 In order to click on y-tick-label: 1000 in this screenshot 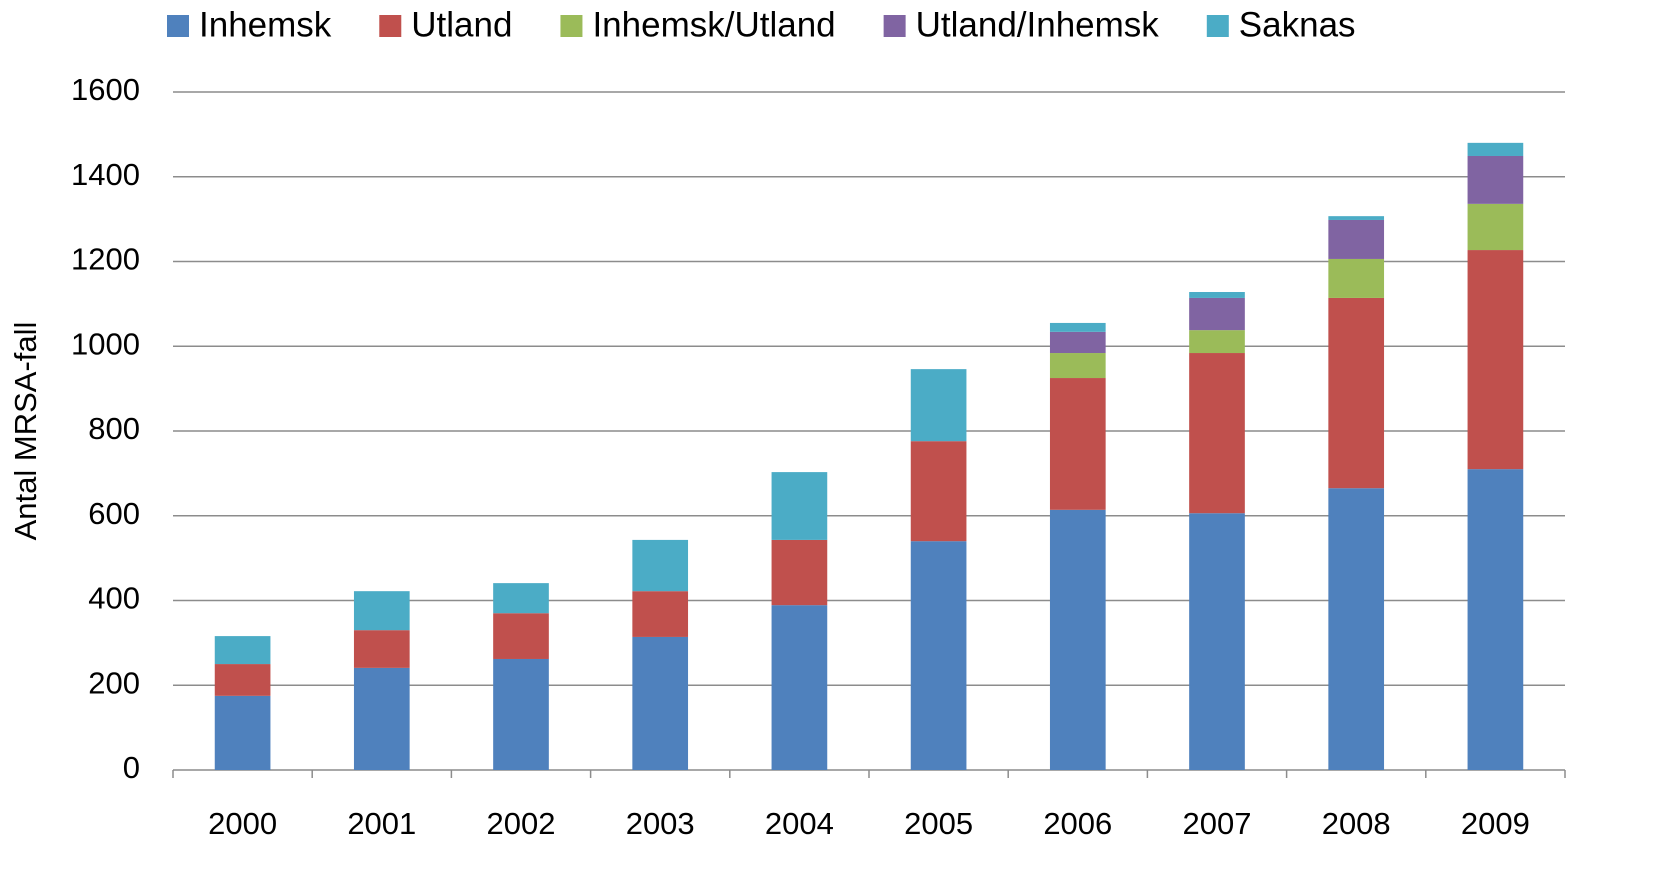, I will do `click(105, 343)`.